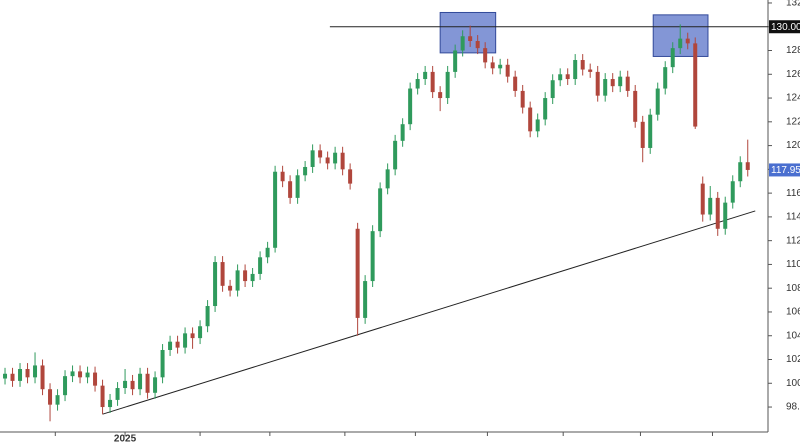 This screenshot has height=444, width=800. I want to click on y-tick-label: 128.00, so click(793, 50).